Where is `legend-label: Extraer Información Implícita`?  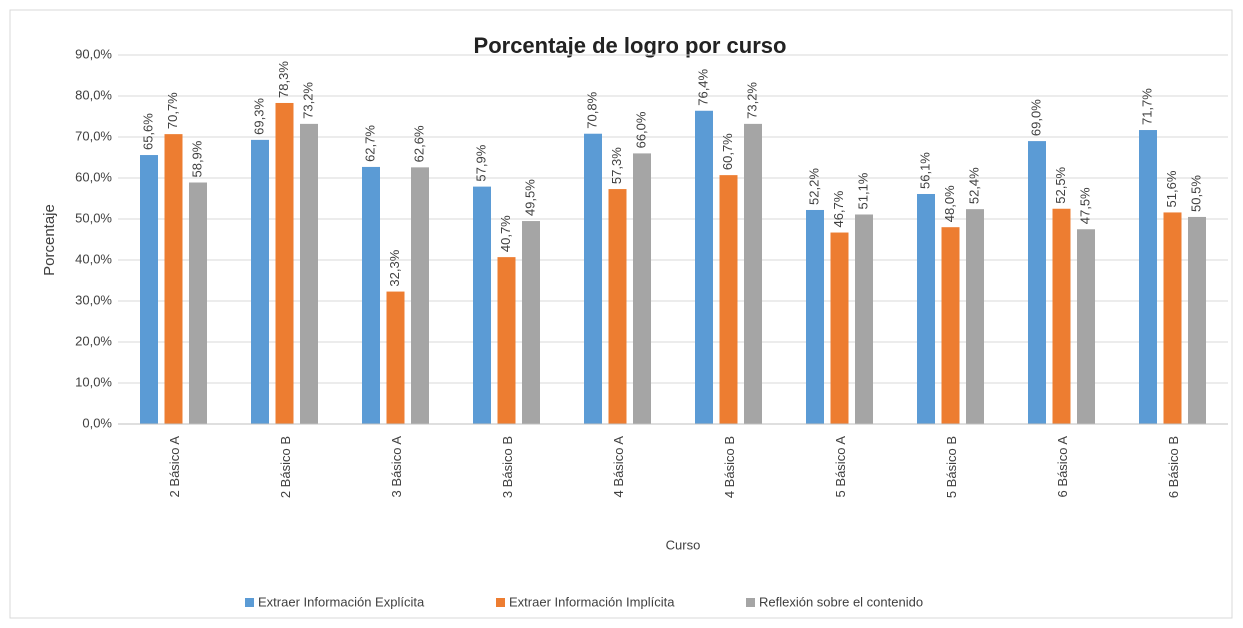 legend-label: Extraer Información Implícita is located at coordinates (592, 601).